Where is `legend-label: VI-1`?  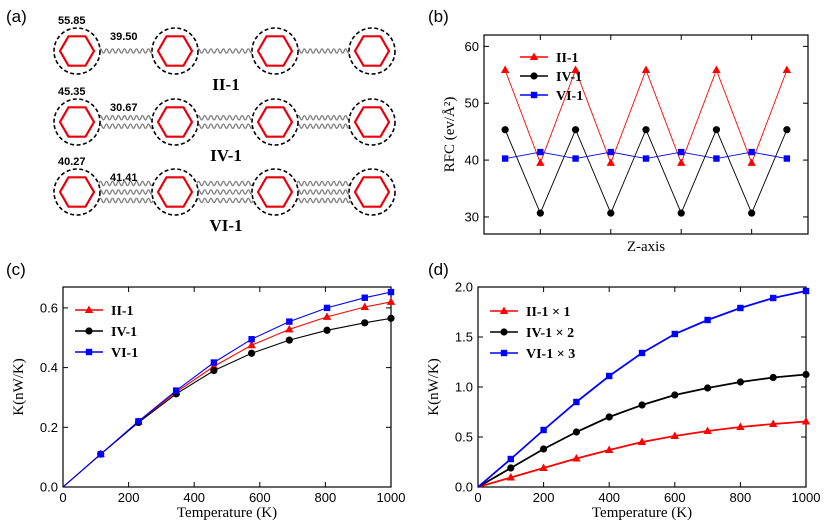
legend-label: VI-1 is located at coordinates (569, 96).